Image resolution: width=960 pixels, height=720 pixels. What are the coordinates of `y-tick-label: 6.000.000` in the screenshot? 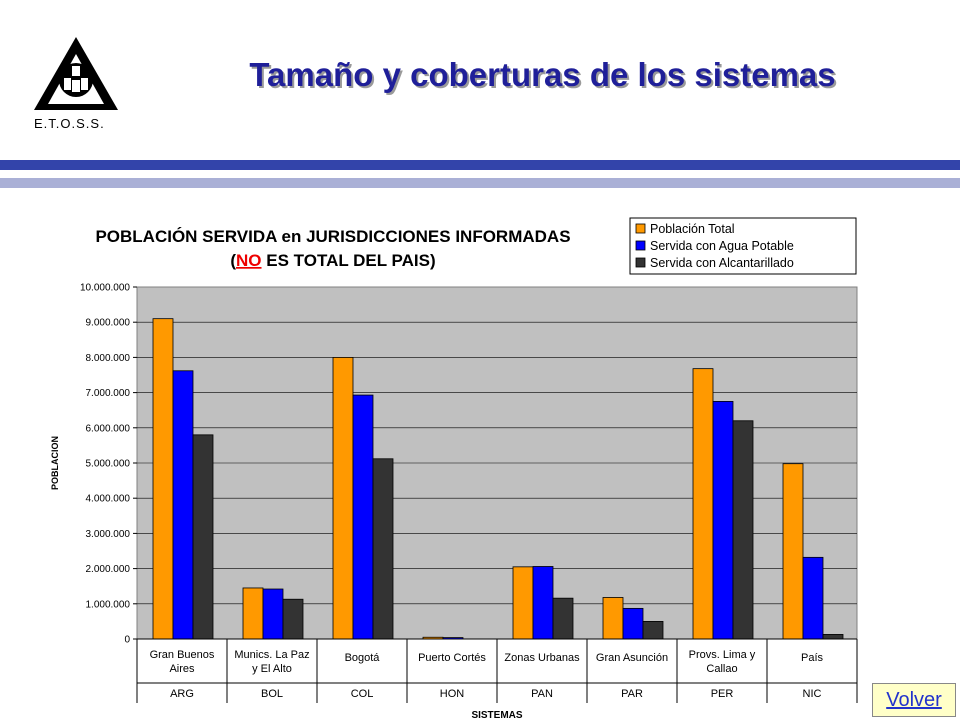 It's located at (108, 428).